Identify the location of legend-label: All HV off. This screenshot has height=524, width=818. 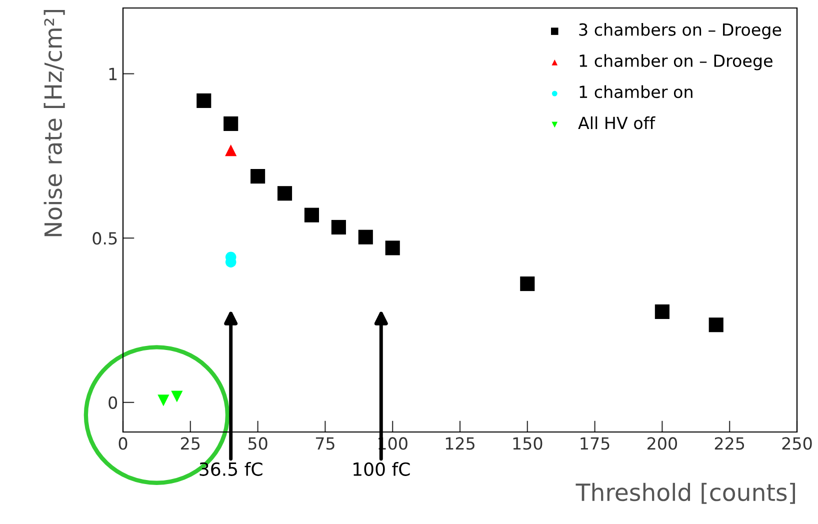
(617, 123).